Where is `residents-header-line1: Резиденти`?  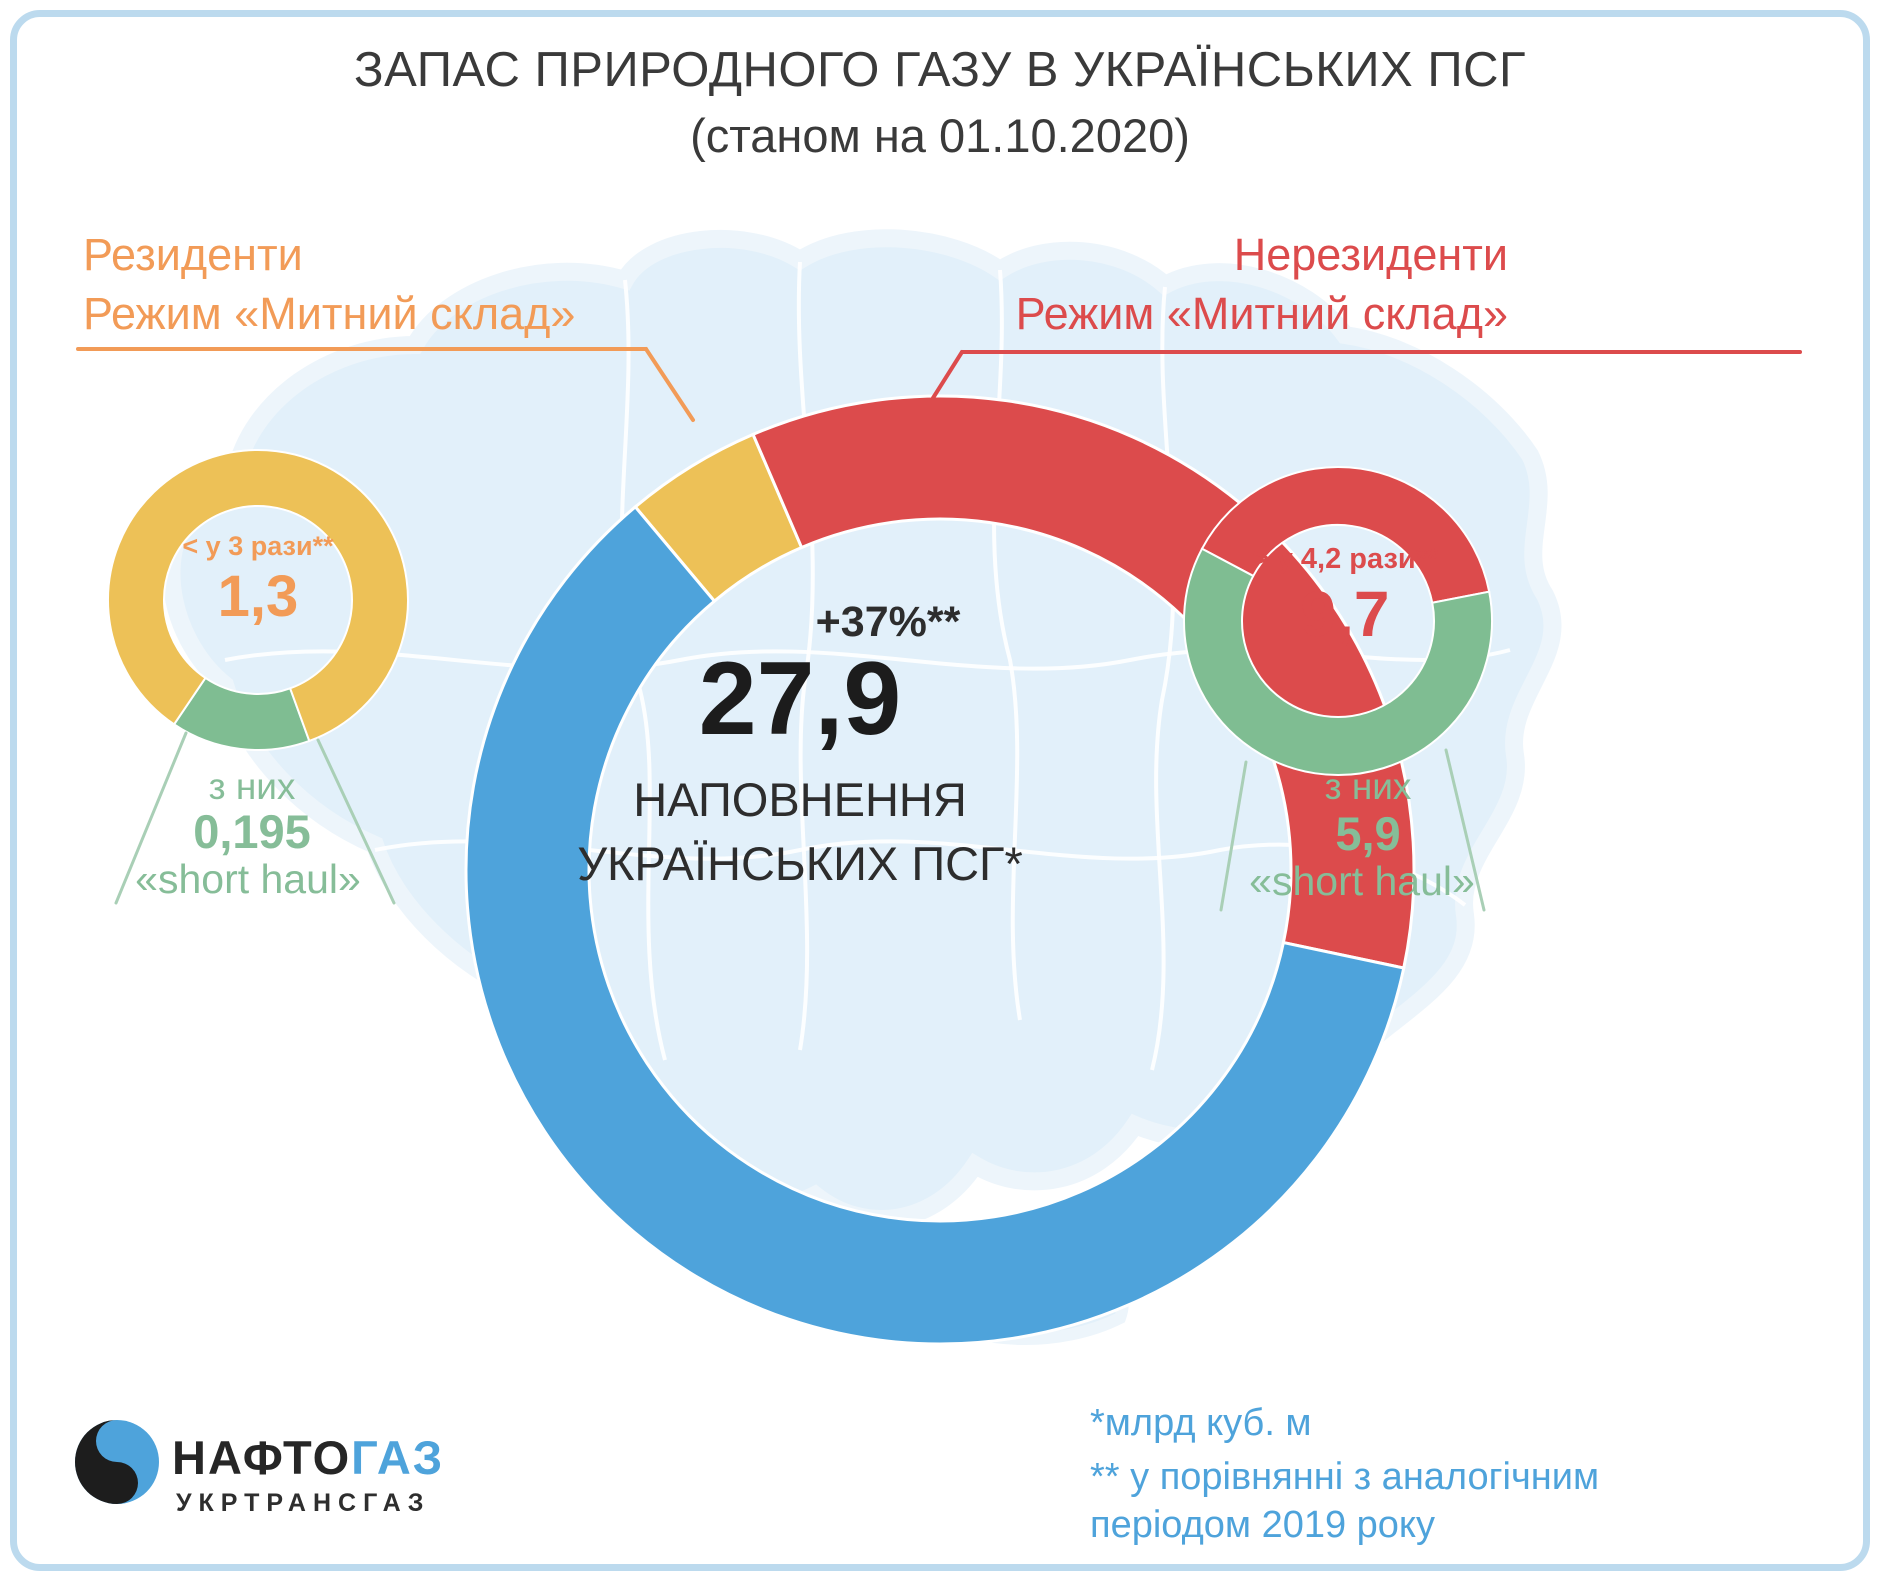 residents-header-line1: Резиденти is located at coordinates (193, 254).